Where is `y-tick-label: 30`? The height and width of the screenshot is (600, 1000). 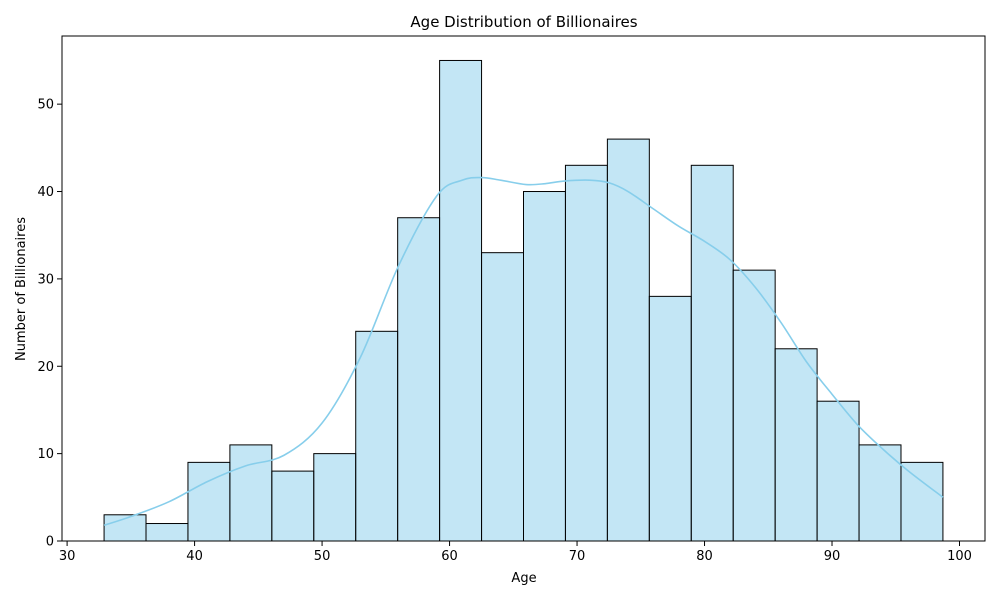 y-tick-label: 30 is located at coordinates (45, 279).